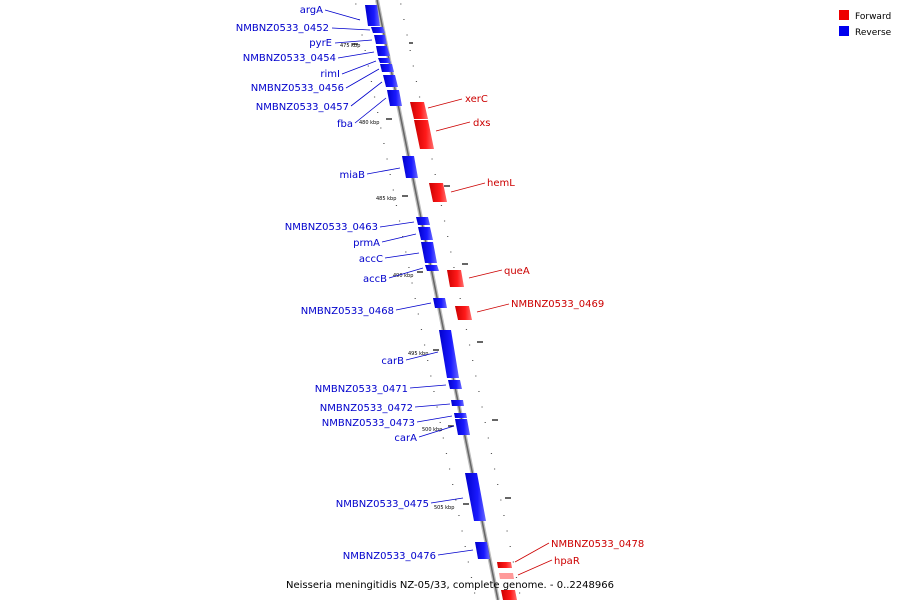 The width and height of the screenshot is (900, 600). Describe the element at coordinates (418, 354) in the screenshot. I see `tick-label: 495 kbp` at that location.